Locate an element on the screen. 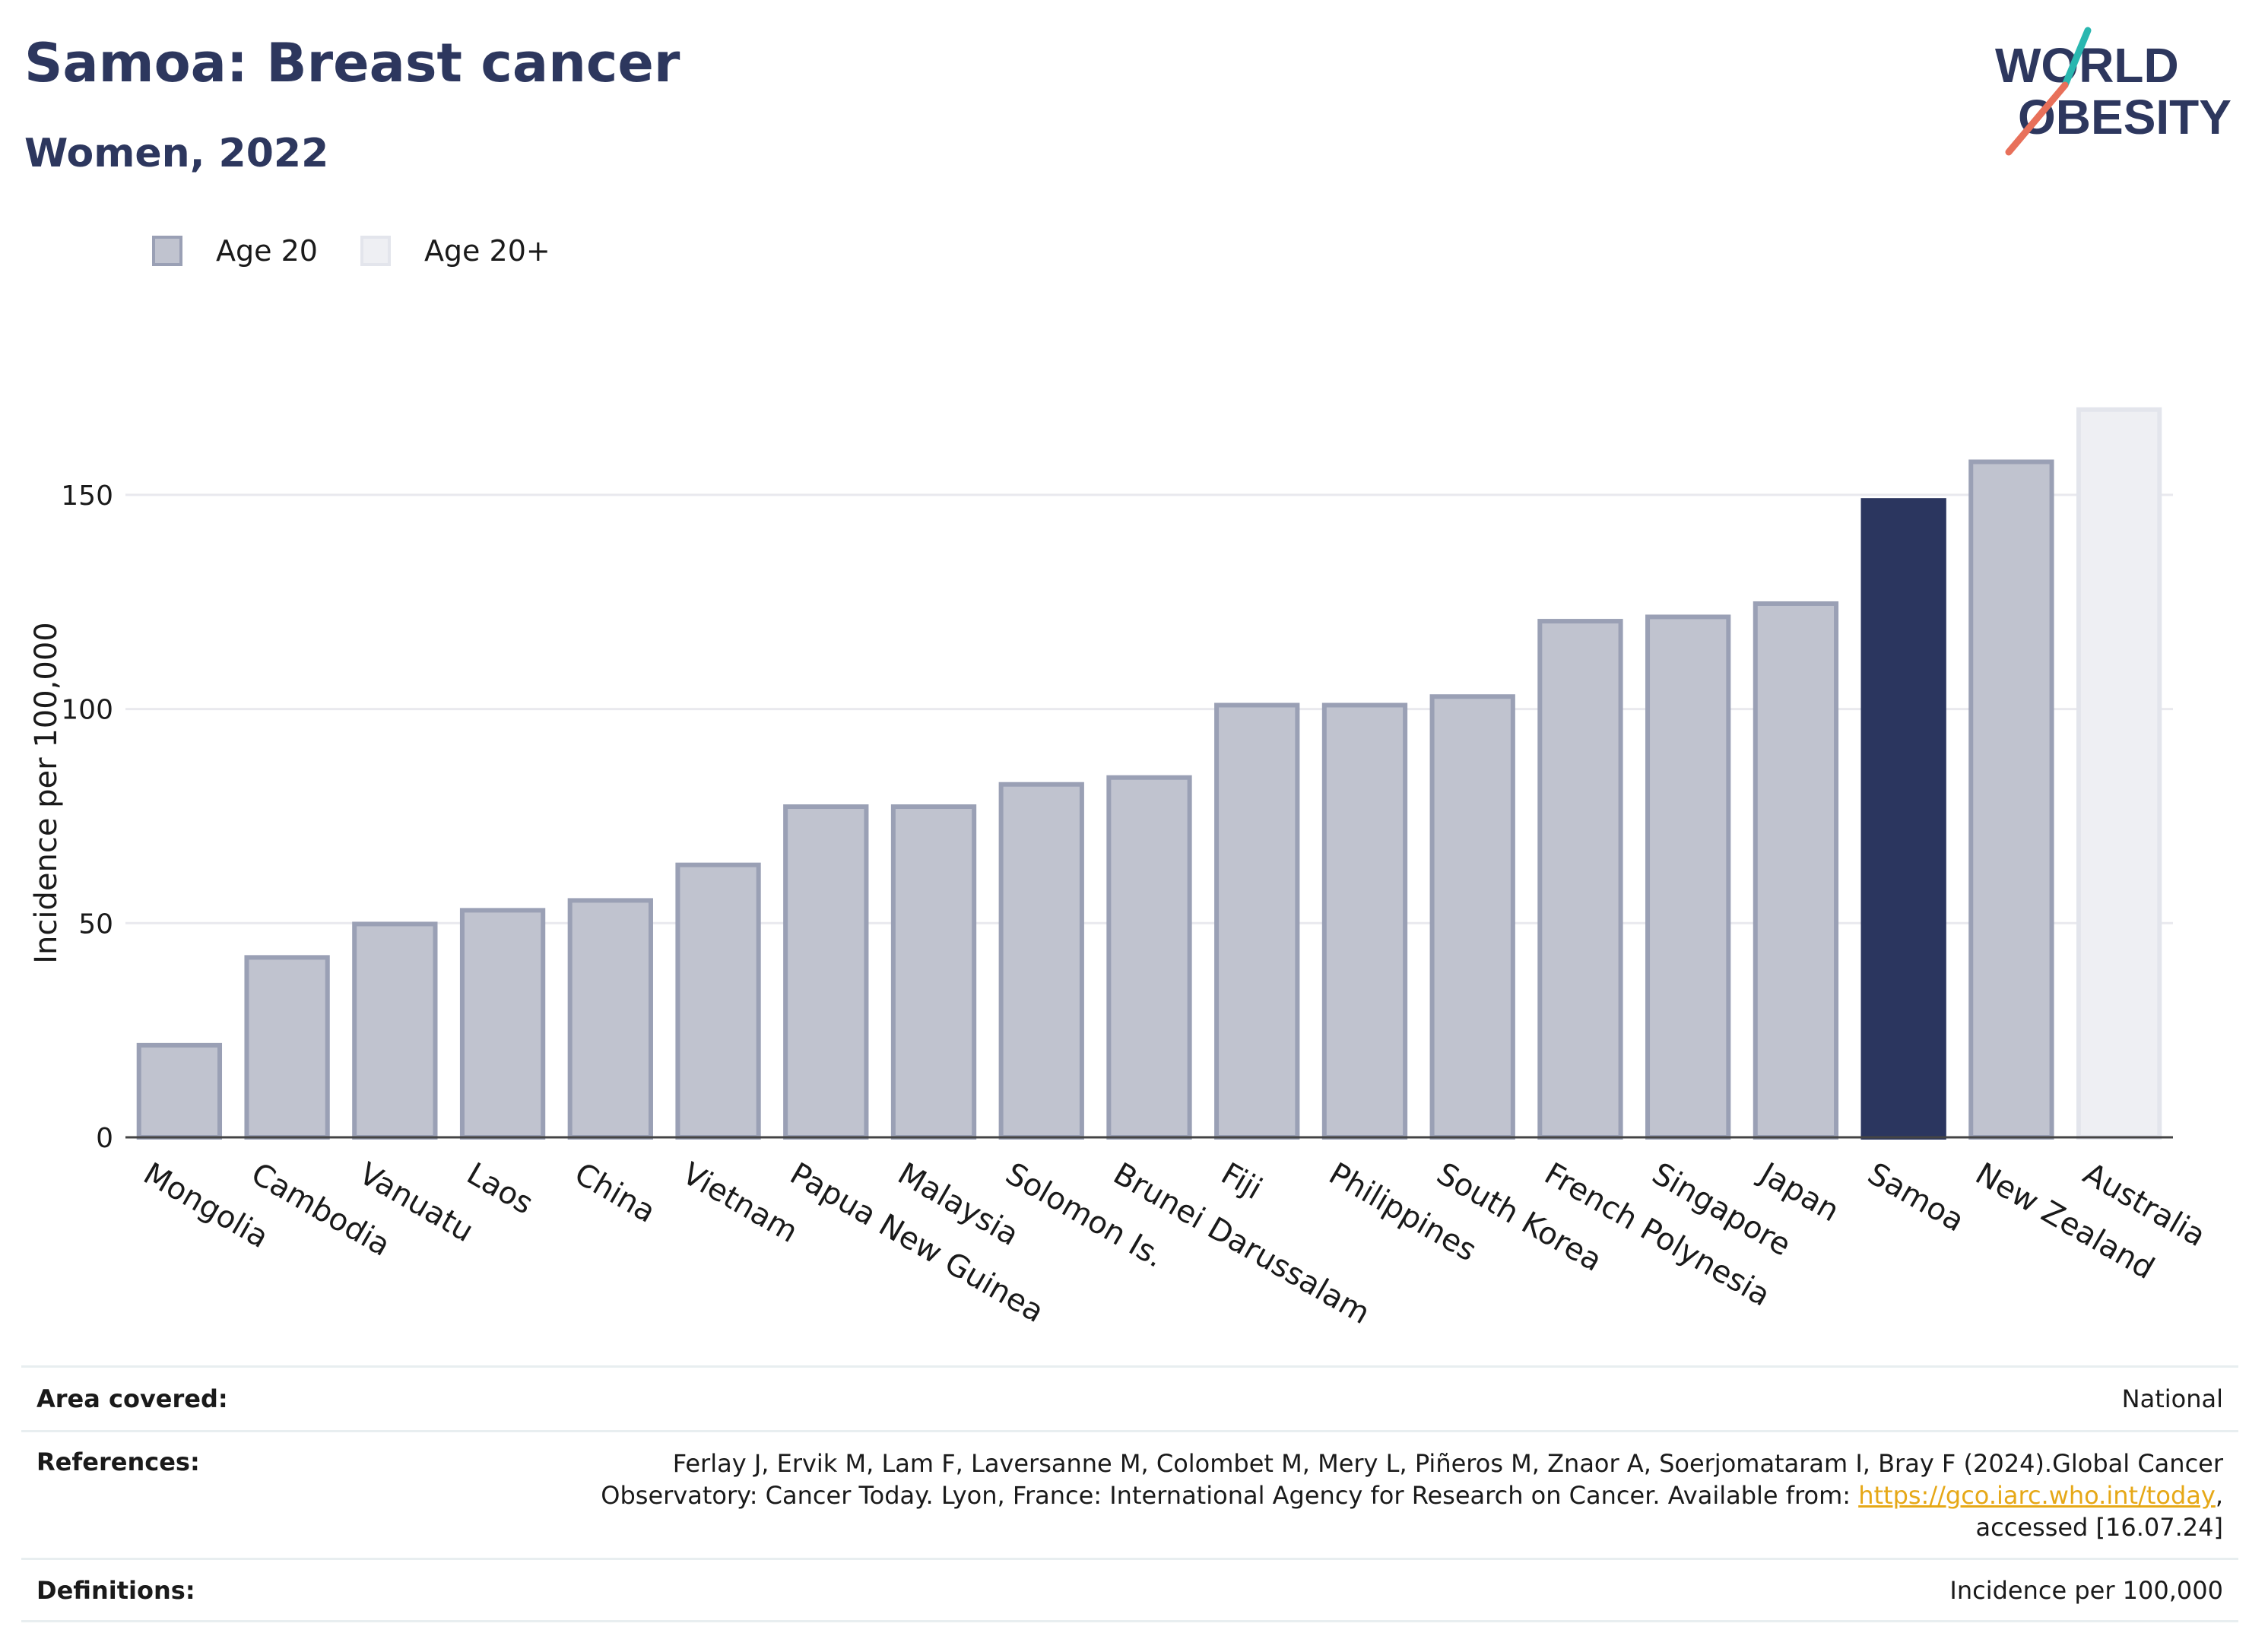 This screenshot has height=1652, width=2249. bar-papua-new-guinea is located at coordinates (826, 972).